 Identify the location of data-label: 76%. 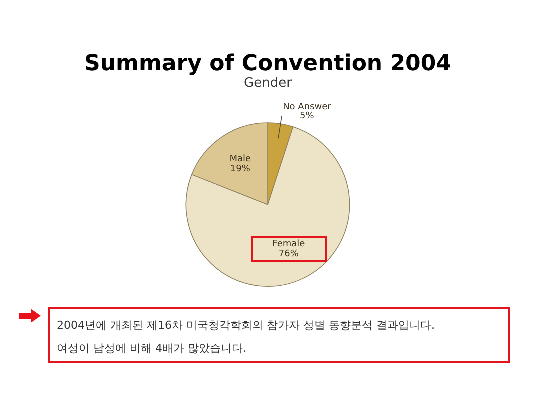
(289, 255).